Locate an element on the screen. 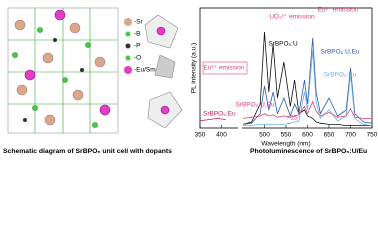 Image resolution: width=378 pixels, height=240 pixels. axis-break is located at coordinates (240, 128).